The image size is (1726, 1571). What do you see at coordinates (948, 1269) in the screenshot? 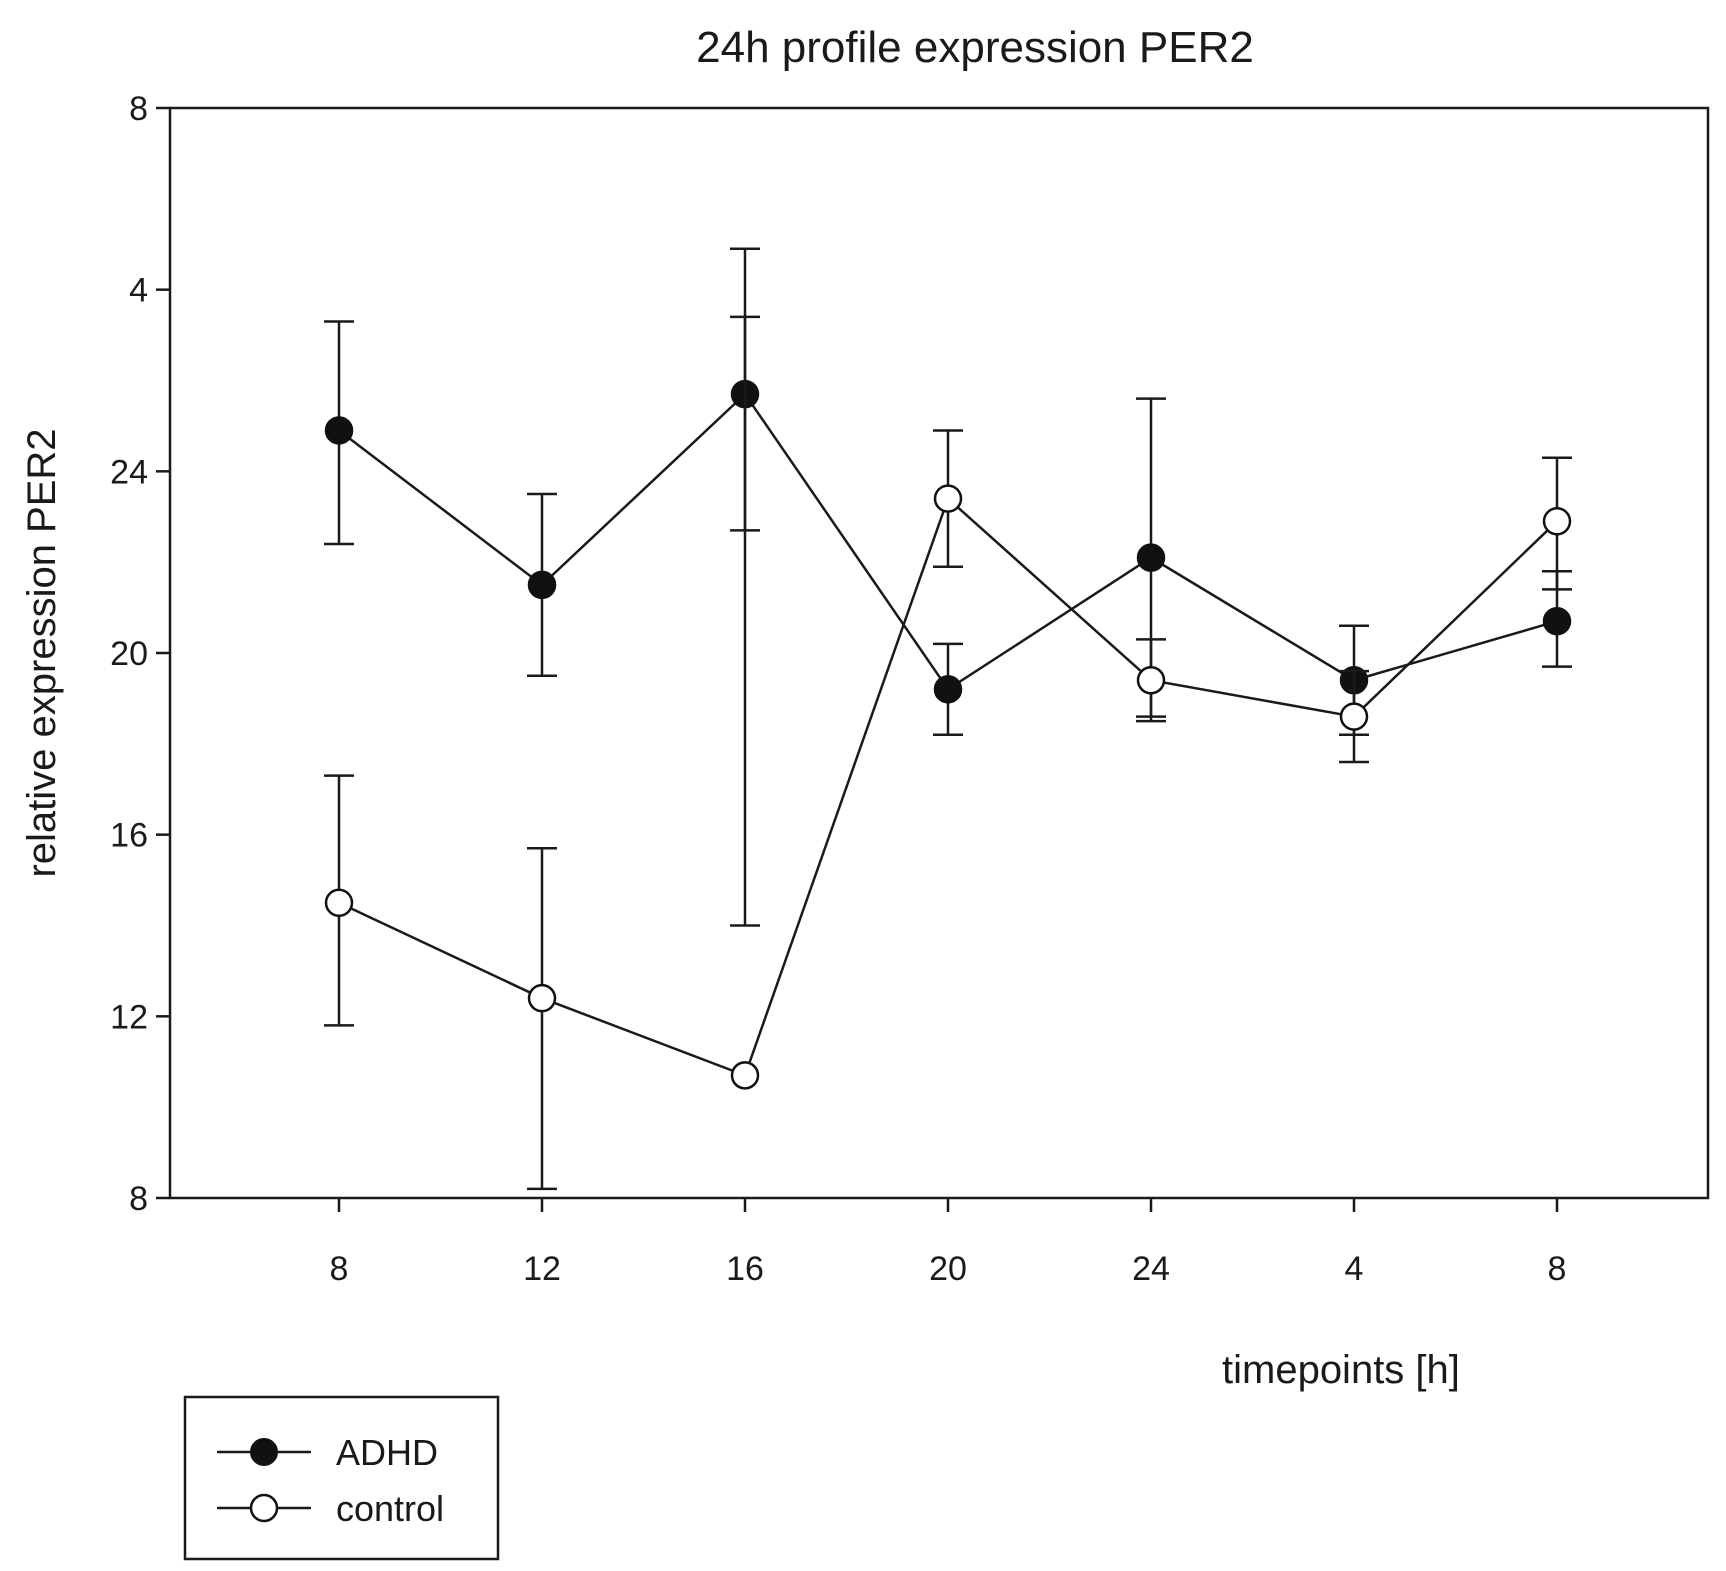
I see `x-tick-label: 20` at bounding box center [948, 1269].